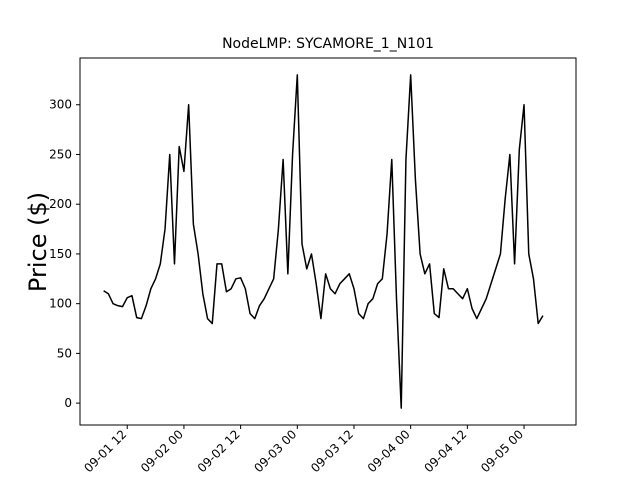 The image size is (640, 480). Describe the element at coordinates (162, 451) in the screenshot. I see `x-tick-label: 09-02 00` at that location.